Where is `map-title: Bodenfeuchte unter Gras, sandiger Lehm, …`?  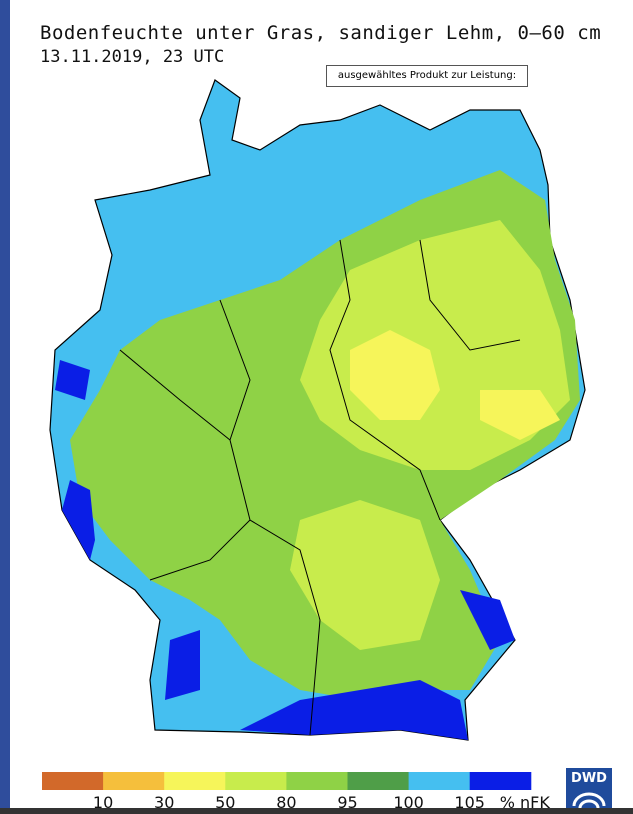
map-title: Bodenfeuchte unter Gras, sandiger Lehm, … is located at coordinates (321, 33).